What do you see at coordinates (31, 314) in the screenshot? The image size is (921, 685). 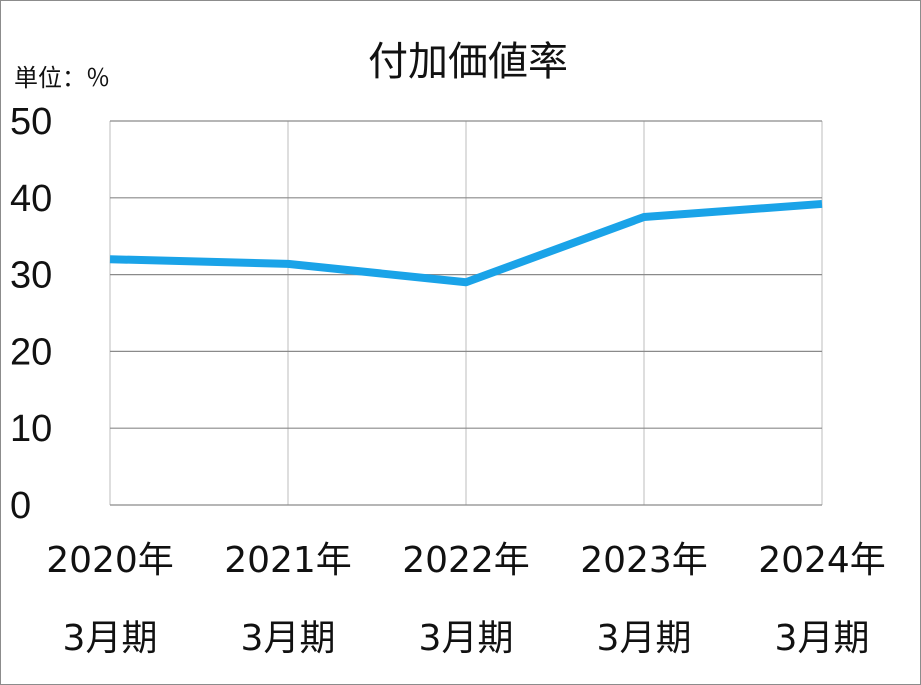 I see `y-axis-ticks: 0 10 20 30 40 50` at bounding box center [31, 314].